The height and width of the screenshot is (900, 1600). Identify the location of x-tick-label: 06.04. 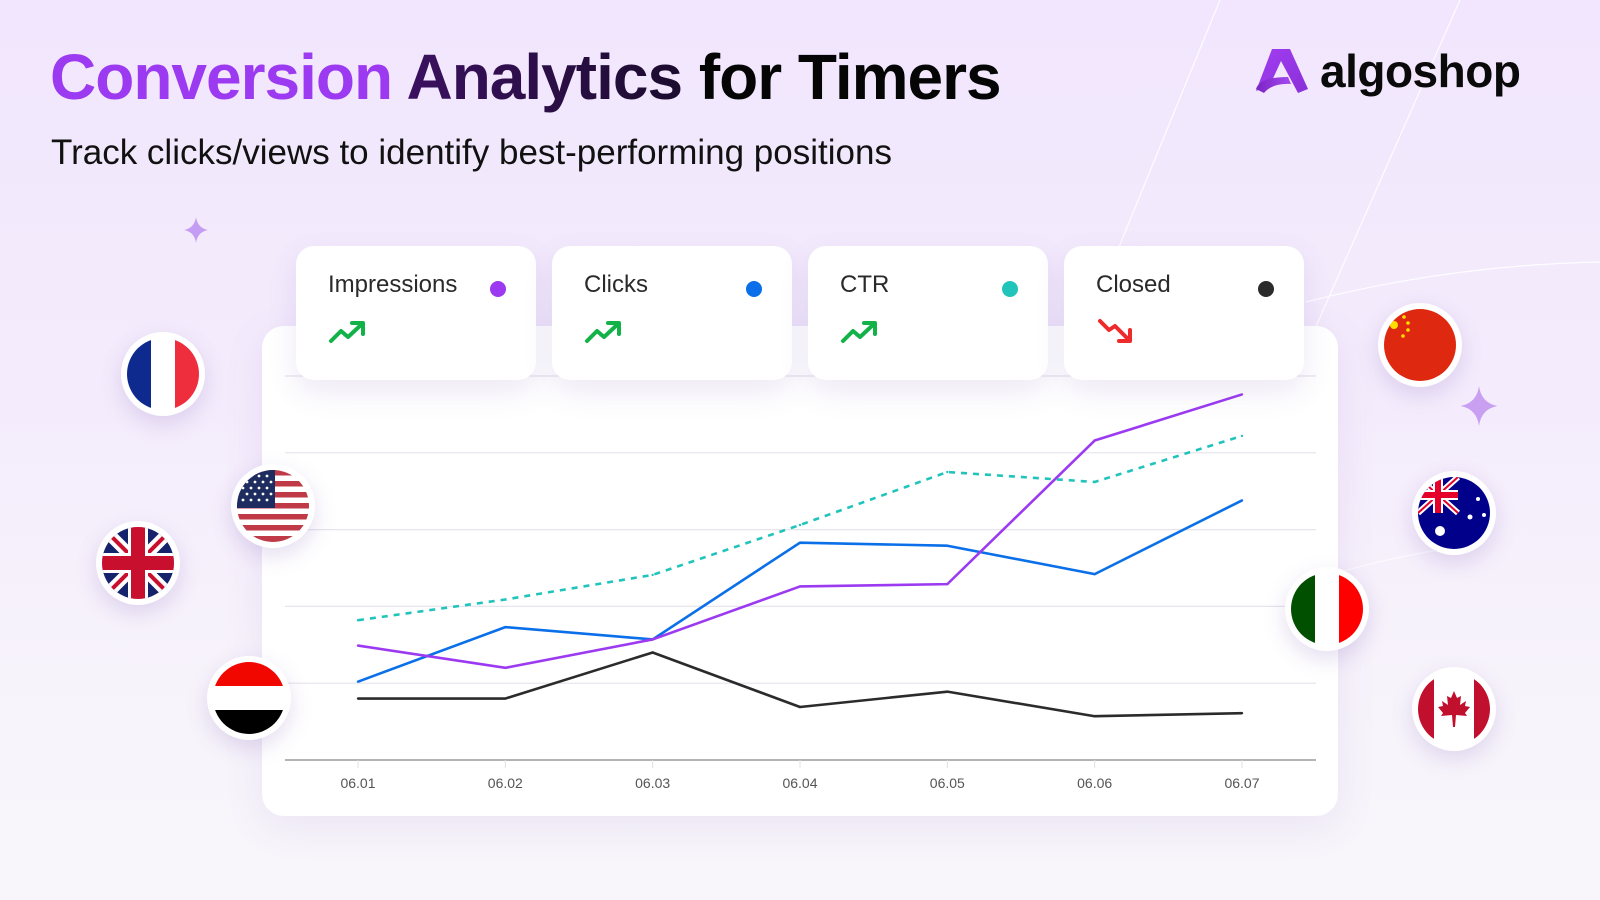
(799, 783).